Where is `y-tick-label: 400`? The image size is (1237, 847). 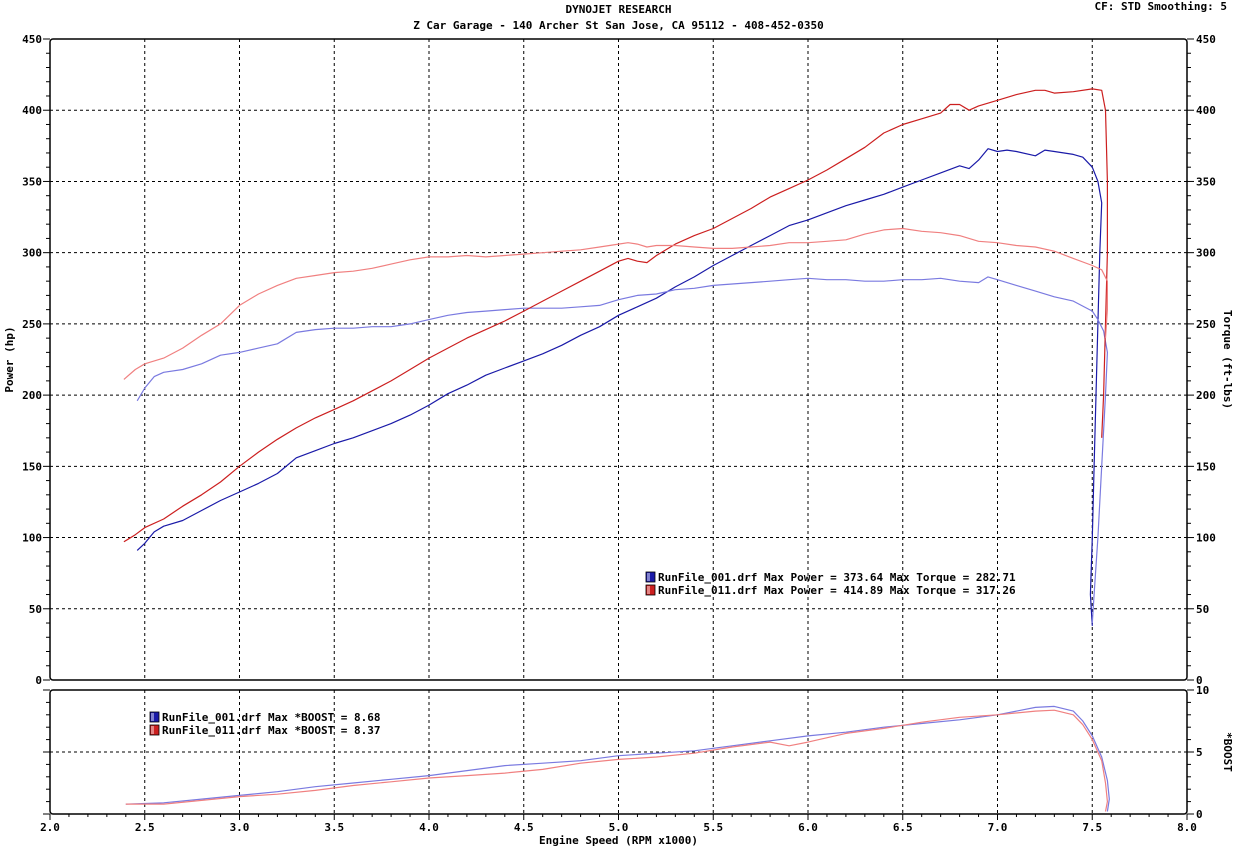
y-tick-label: 400 is located at coordinates (32, 110).